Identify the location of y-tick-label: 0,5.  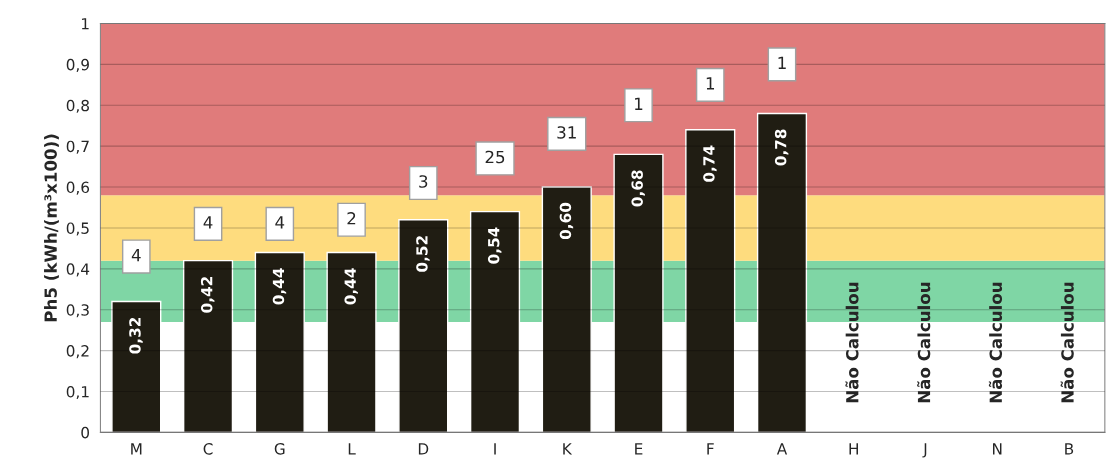
(77, 229).